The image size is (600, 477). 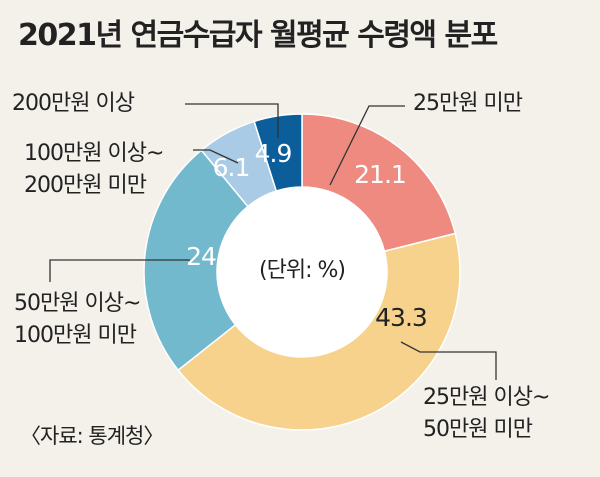 What do you see at coordinates (401, 317) in the screenshot?
I see `value-label: 43.3` at bounding box center [401, 317].